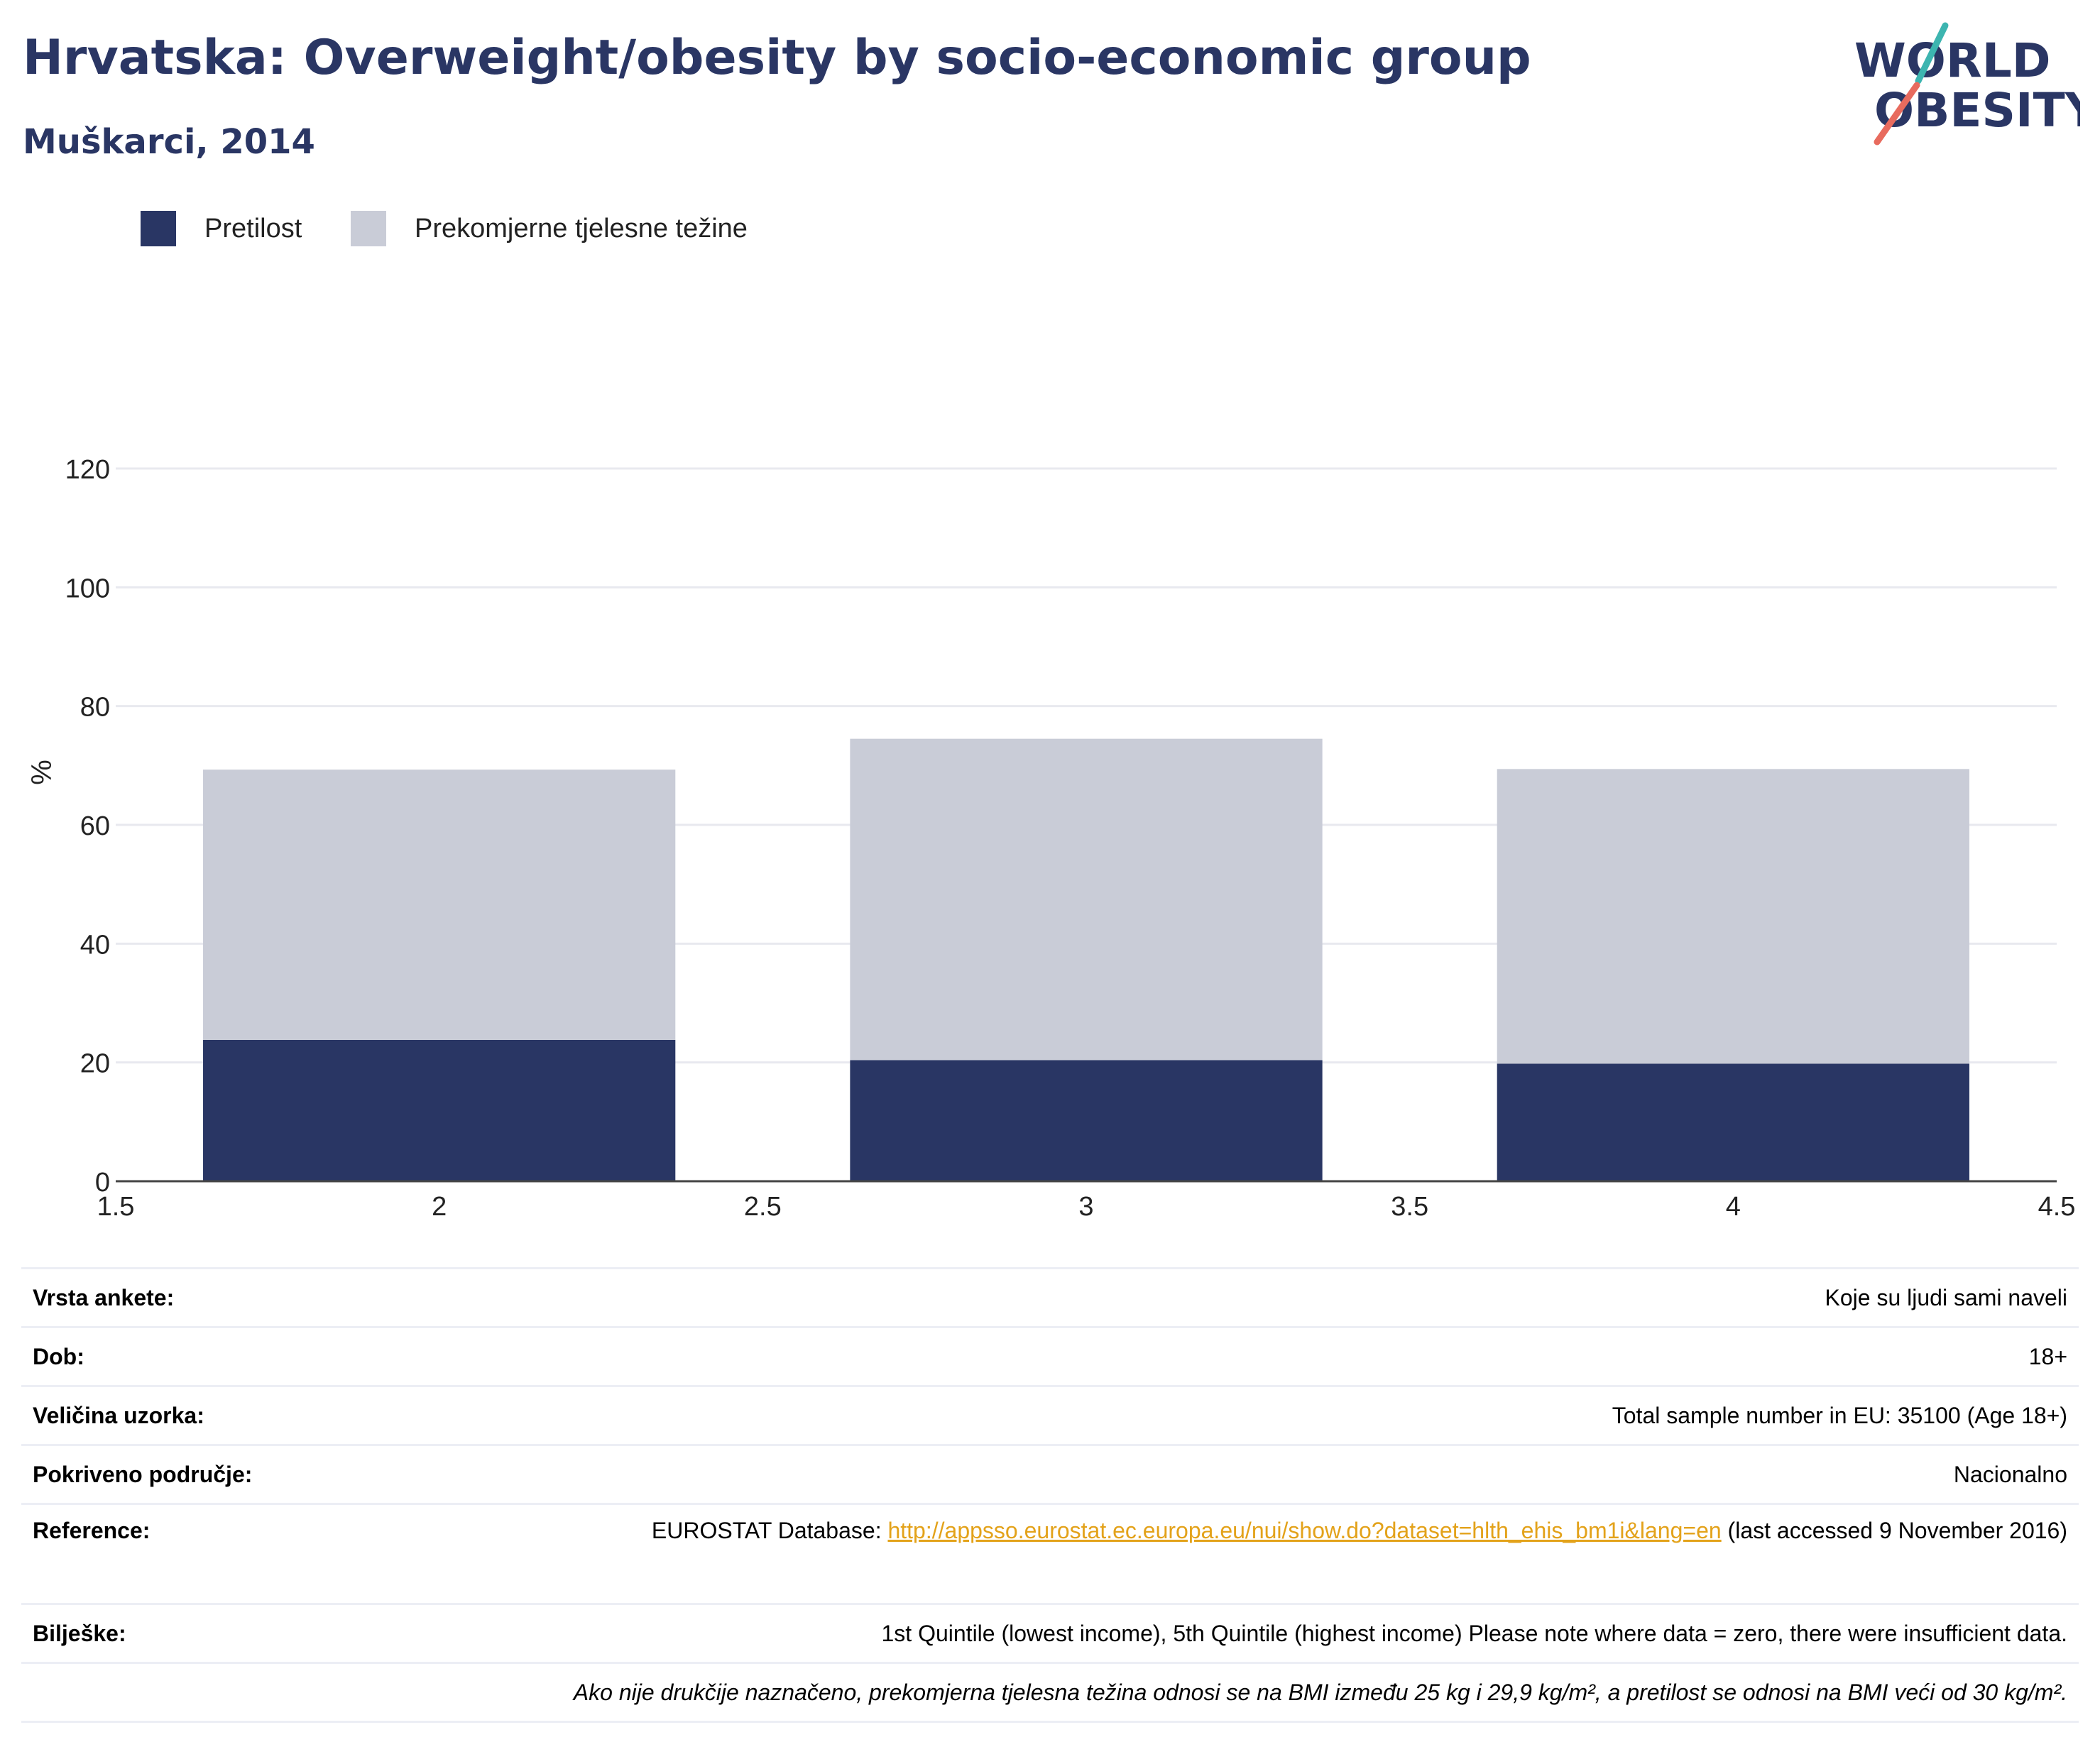 This screenshot has height=1747, width=2100. What do you see at coordinates (95, 1064) in the screenshot?
I see `y-tick-label: 20` at bounding box center [95, 1064].